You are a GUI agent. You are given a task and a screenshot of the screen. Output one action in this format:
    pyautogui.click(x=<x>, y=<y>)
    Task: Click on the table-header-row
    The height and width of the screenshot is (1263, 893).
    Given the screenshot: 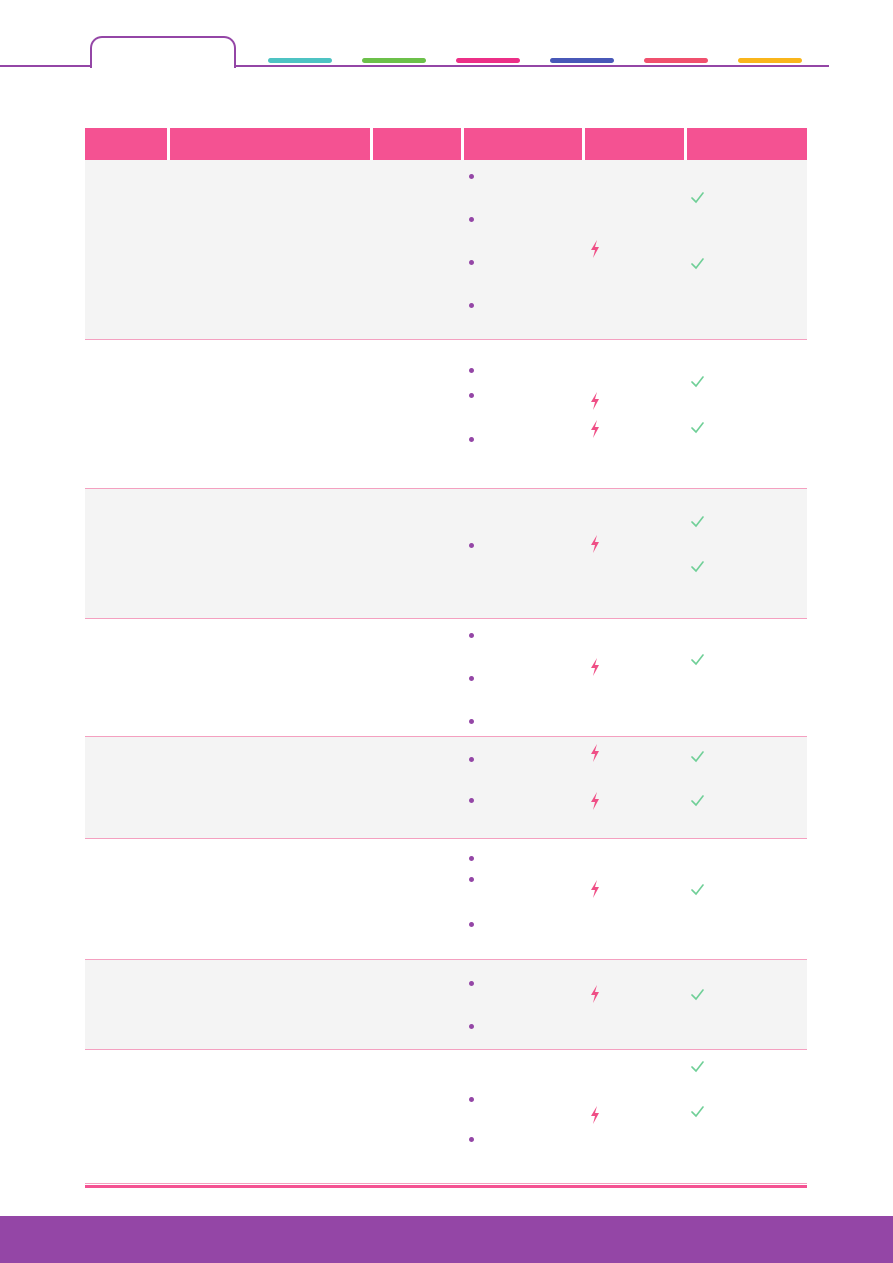 What is the action you would take?
    pyautogui.click(x=446, y=144)
    